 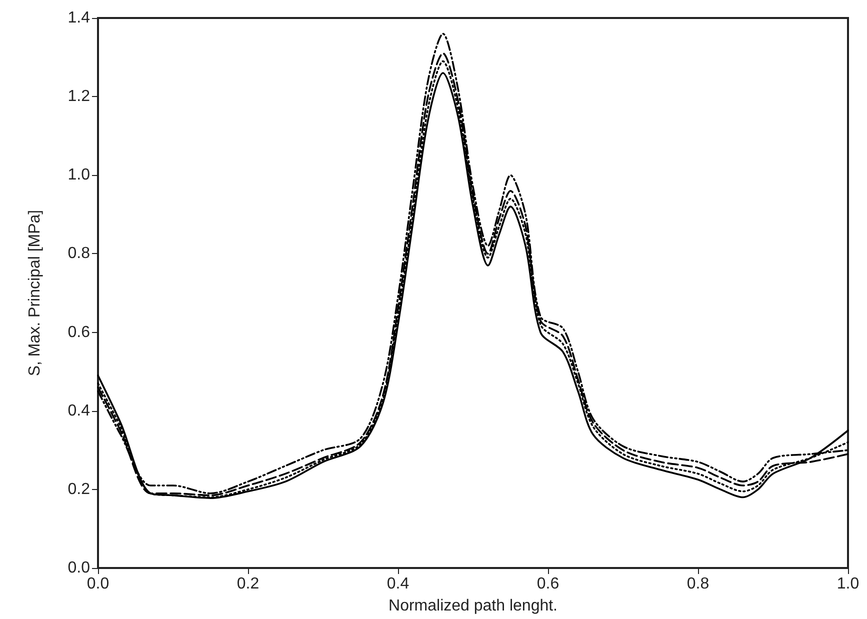 I want to click on x-tick-label: 0.2, so click(x=248, y=584).